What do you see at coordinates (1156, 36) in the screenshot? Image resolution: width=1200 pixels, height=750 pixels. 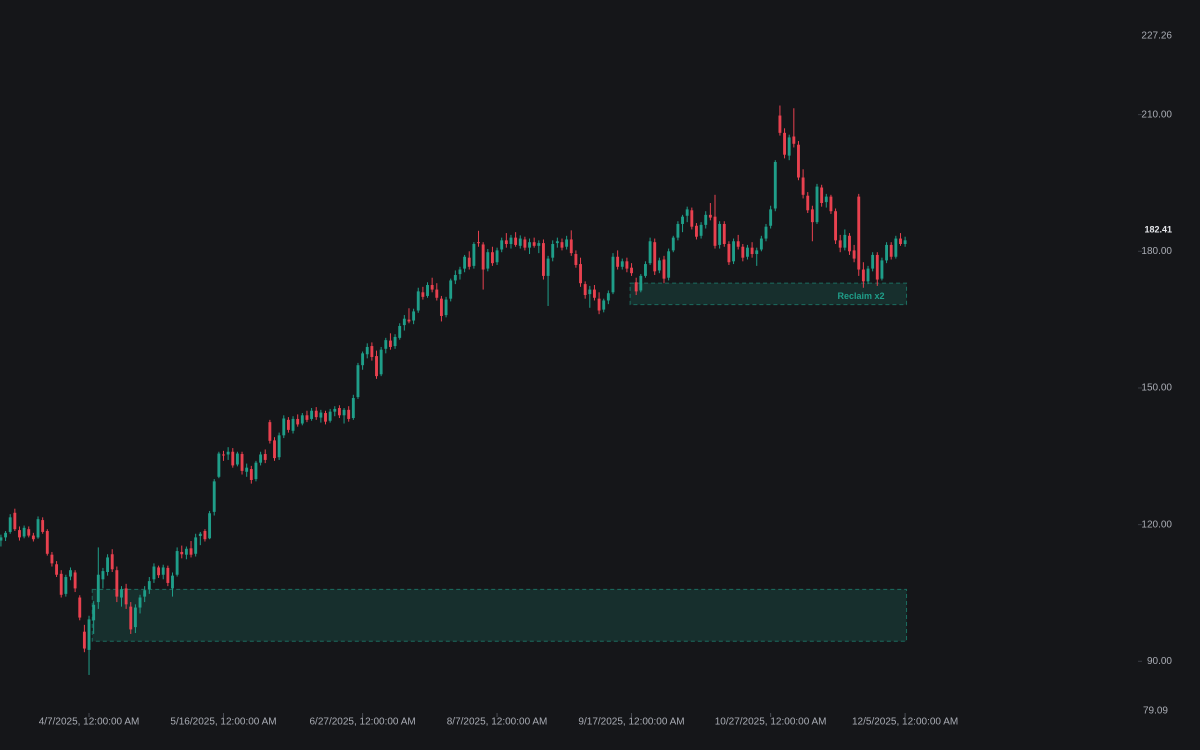 I see `y-axis-max: 227.26` at bounding box center [1156, 36].